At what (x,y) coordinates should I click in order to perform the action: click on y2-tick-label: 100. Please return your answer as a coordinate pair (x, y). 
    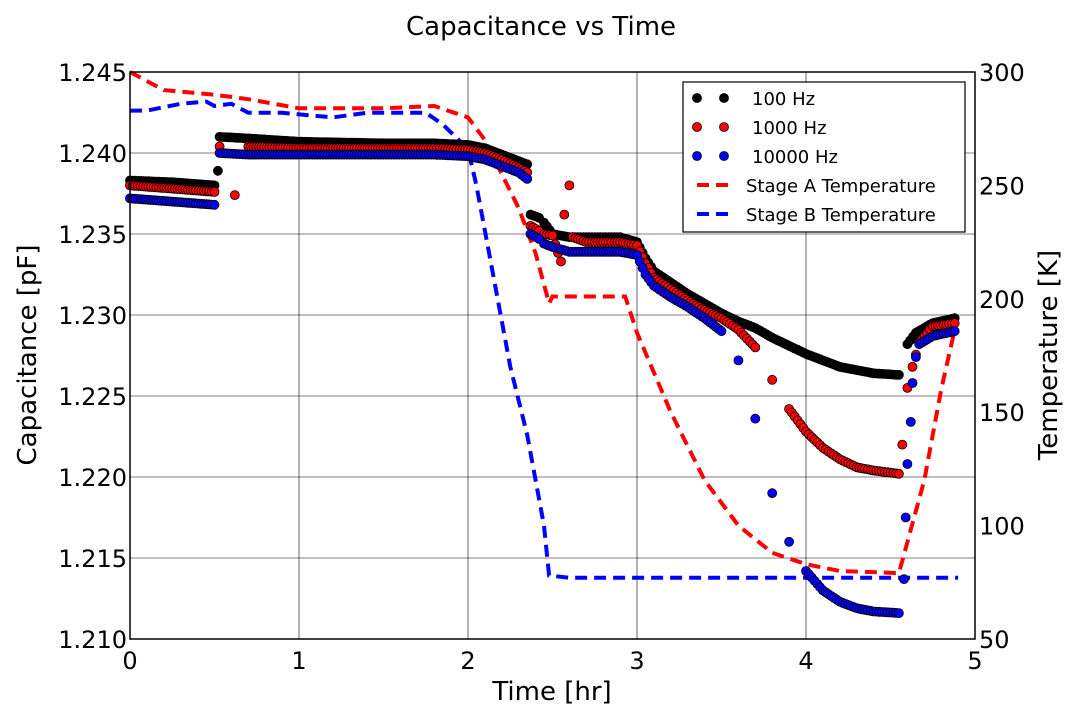
    Looking at the image, I should click on (1002, 527).